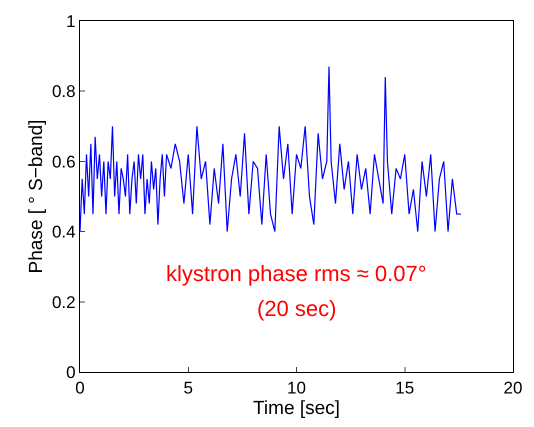 Image resolution: width=534 pixels, height=427 pixels. What do you see at coordinates (513, 388) in the screenshot?
I see `x-tick-label: 20` at bounding box center [513, 388].